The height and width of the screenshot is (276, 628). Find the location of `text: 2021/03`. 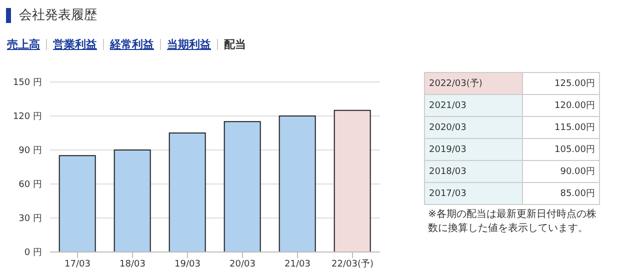

text: 2021/03 is located at coordinates (473, 105).